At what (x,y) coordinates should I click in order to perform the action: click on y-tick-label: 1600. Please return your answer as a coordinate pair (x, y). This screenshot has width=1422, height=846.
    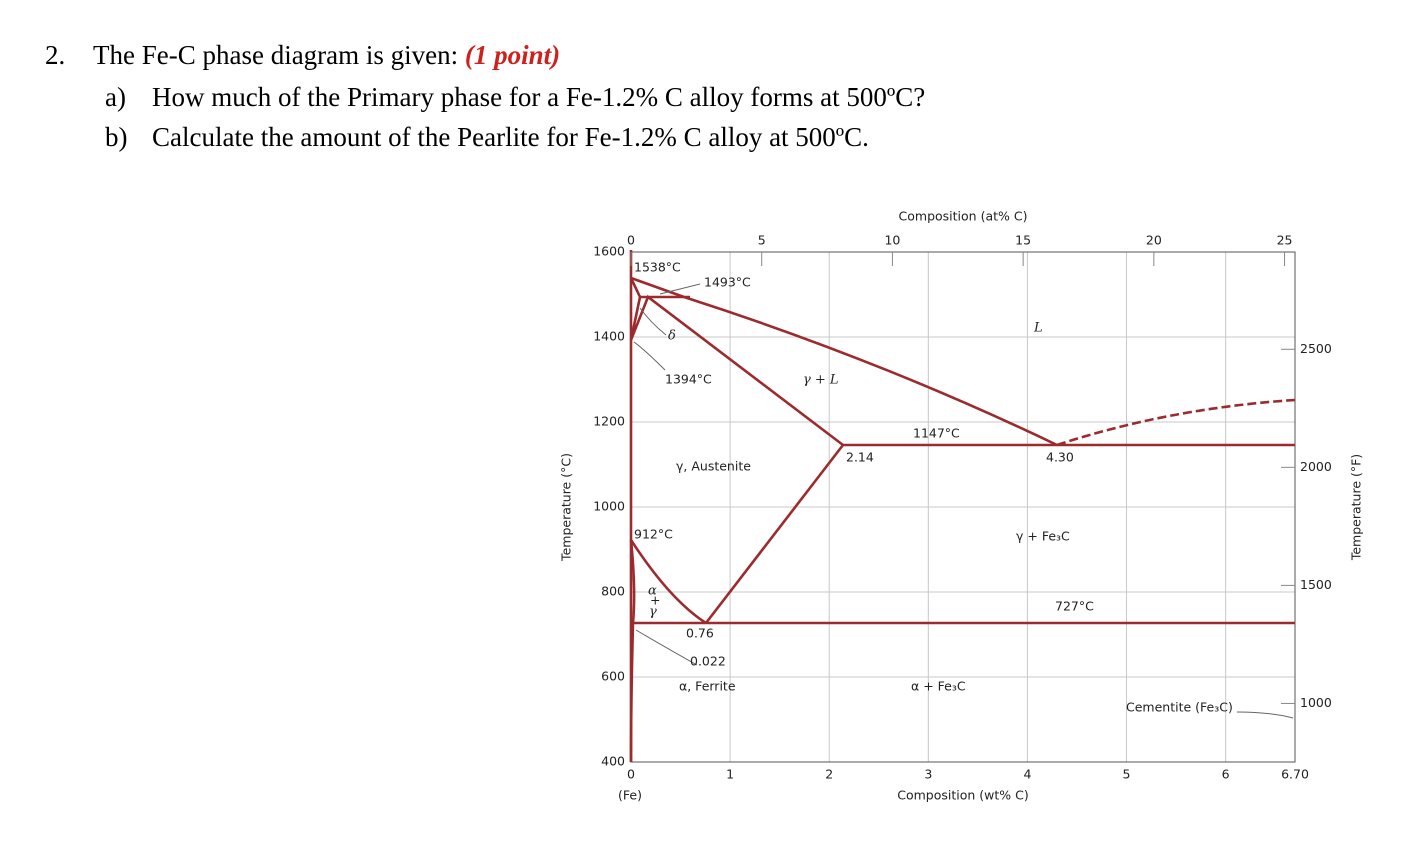
    Looking at the image, I should click on (609, 251).